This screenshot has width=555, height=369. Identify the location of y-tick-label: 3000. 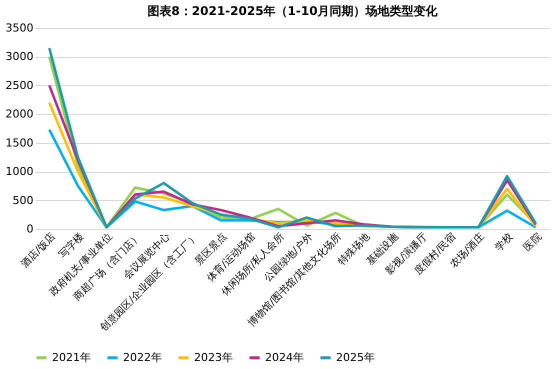
(20, 57).